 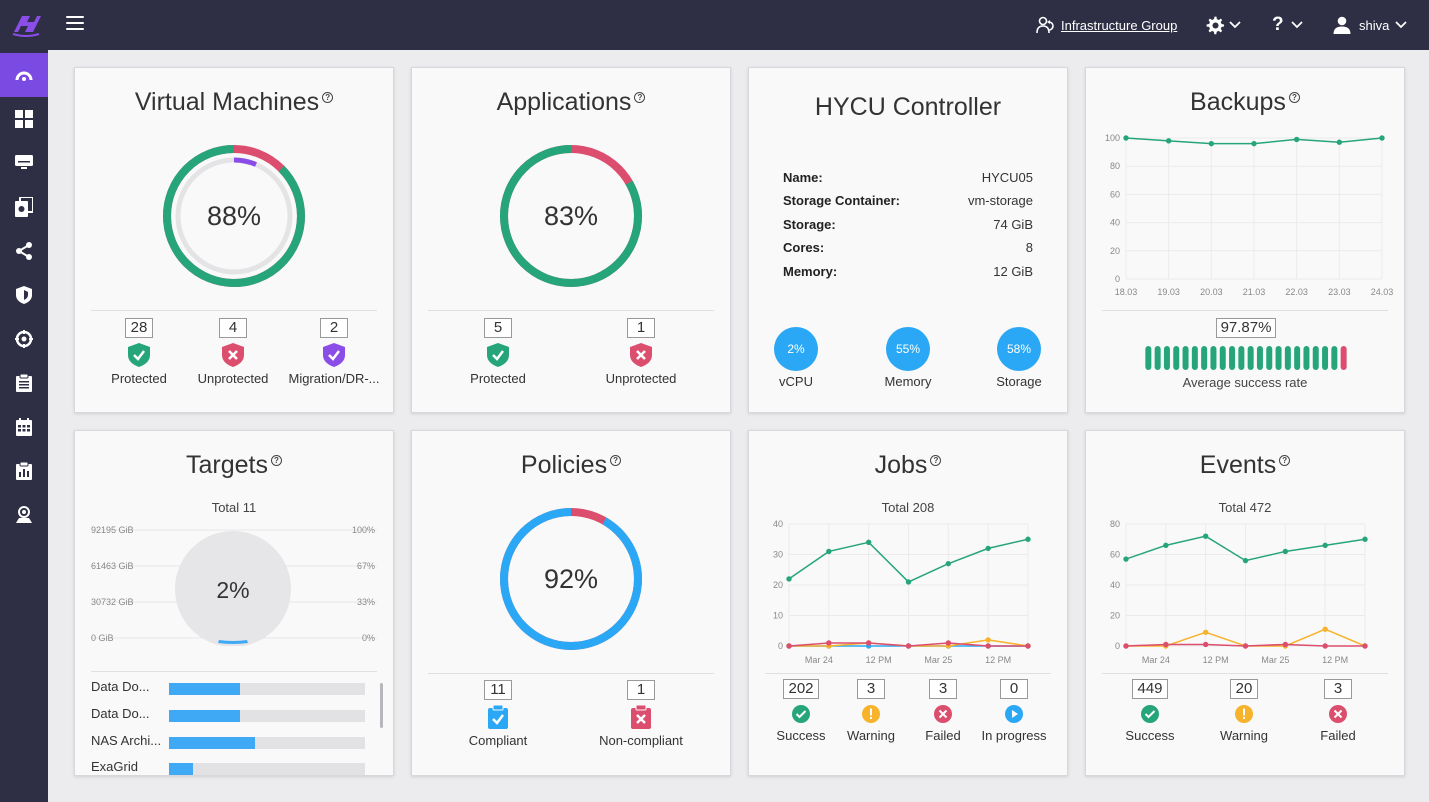 What do you see at coordinates (1287, 25) in the screenshot?
I see `help-menu: ?` at bounding box center [1287, 25].